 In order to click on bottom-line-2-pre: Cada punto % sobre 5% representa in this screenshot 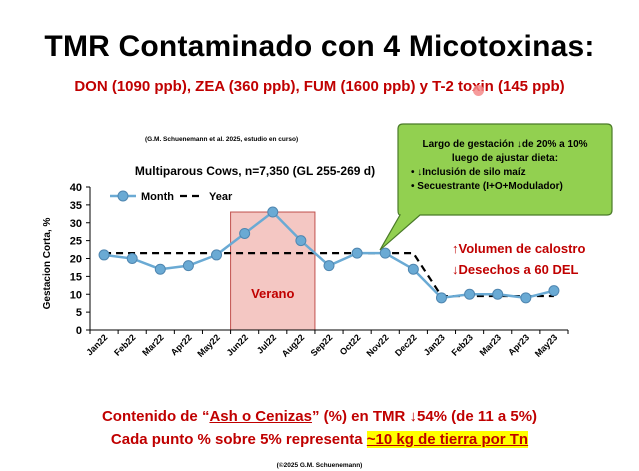, I will do `click(238, 439)`.